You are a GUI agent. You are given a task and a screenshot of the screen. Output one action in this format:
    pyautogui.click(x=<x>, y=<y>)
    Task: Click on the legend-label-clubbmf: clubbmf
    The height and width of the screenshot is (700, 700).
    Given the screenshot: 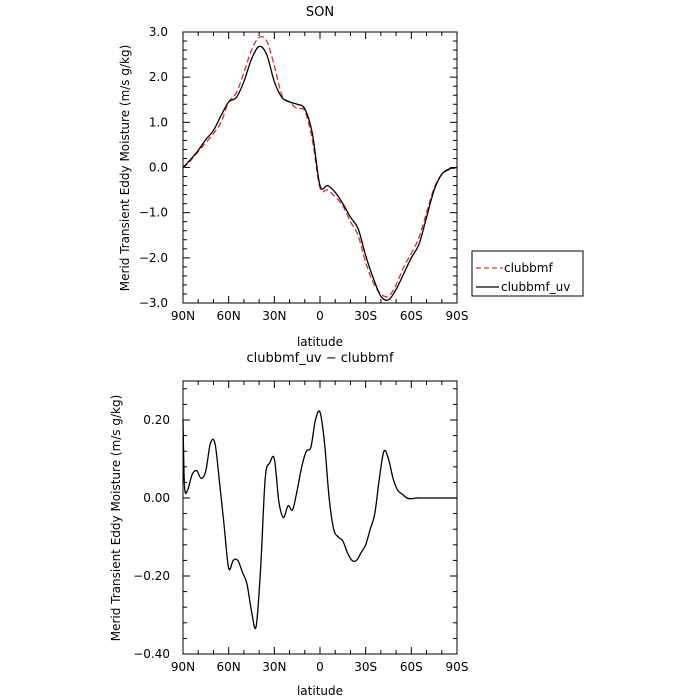 What is the action you would take?
    pyautogui.click(x=528, y=268)
    